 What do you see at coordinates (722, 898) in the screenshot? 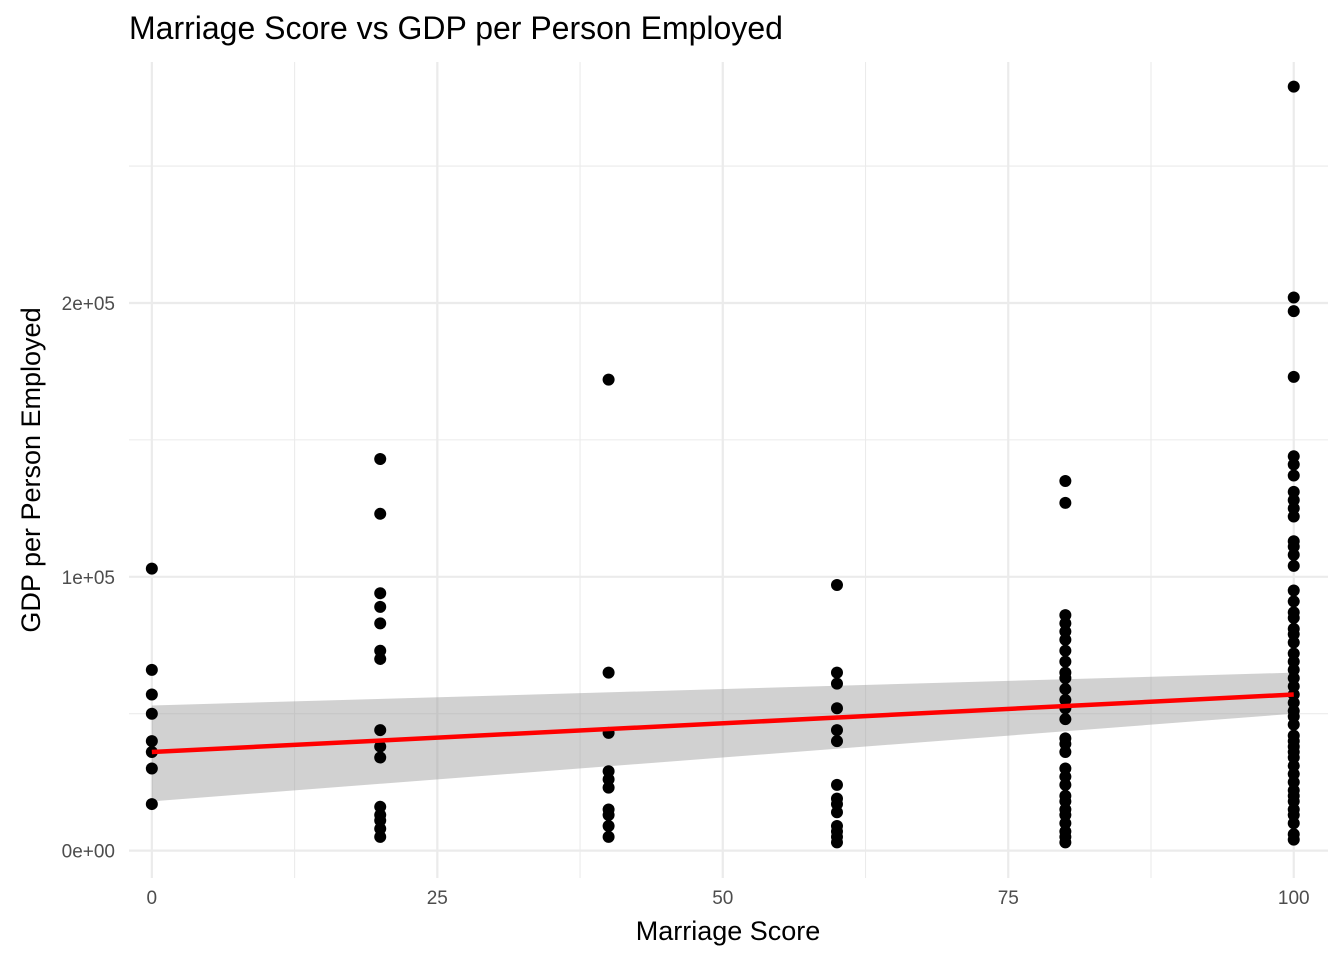
I see `x-tick-label: 50` at bounding box center [722, 898].